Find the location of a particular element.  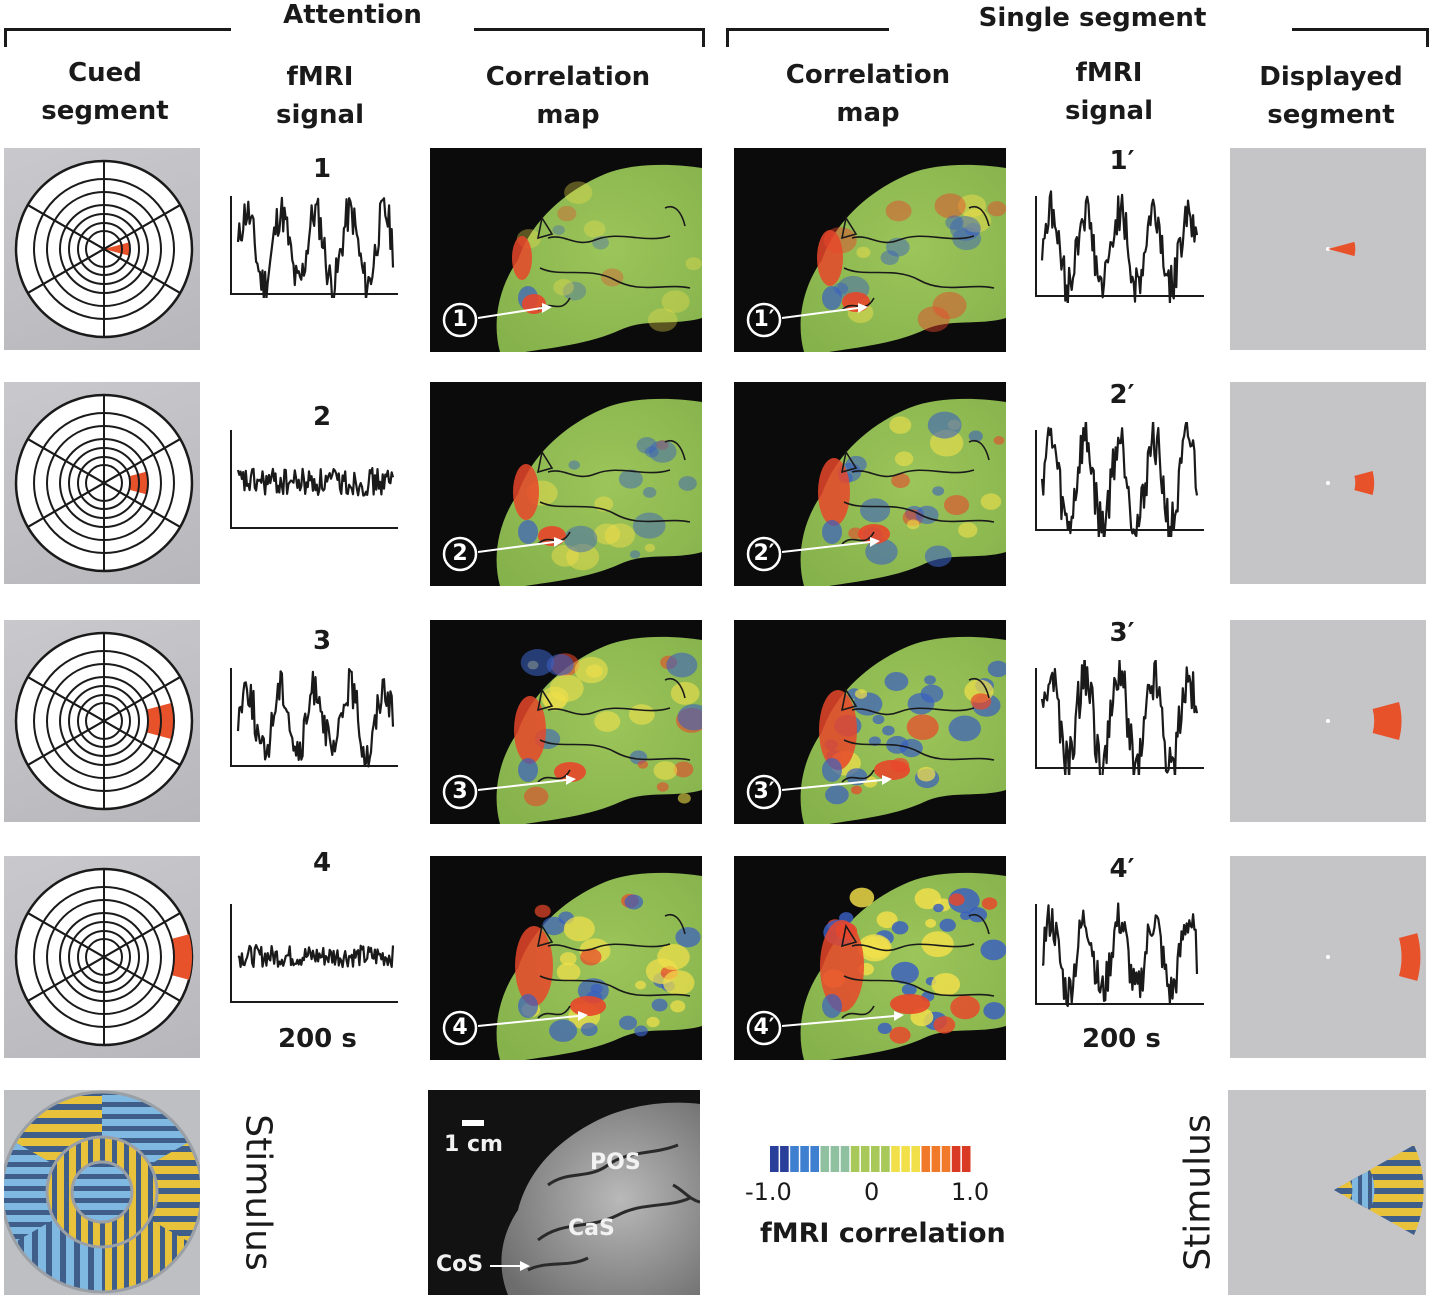

colorbar-gradient is located at coordinates (870, 1159).